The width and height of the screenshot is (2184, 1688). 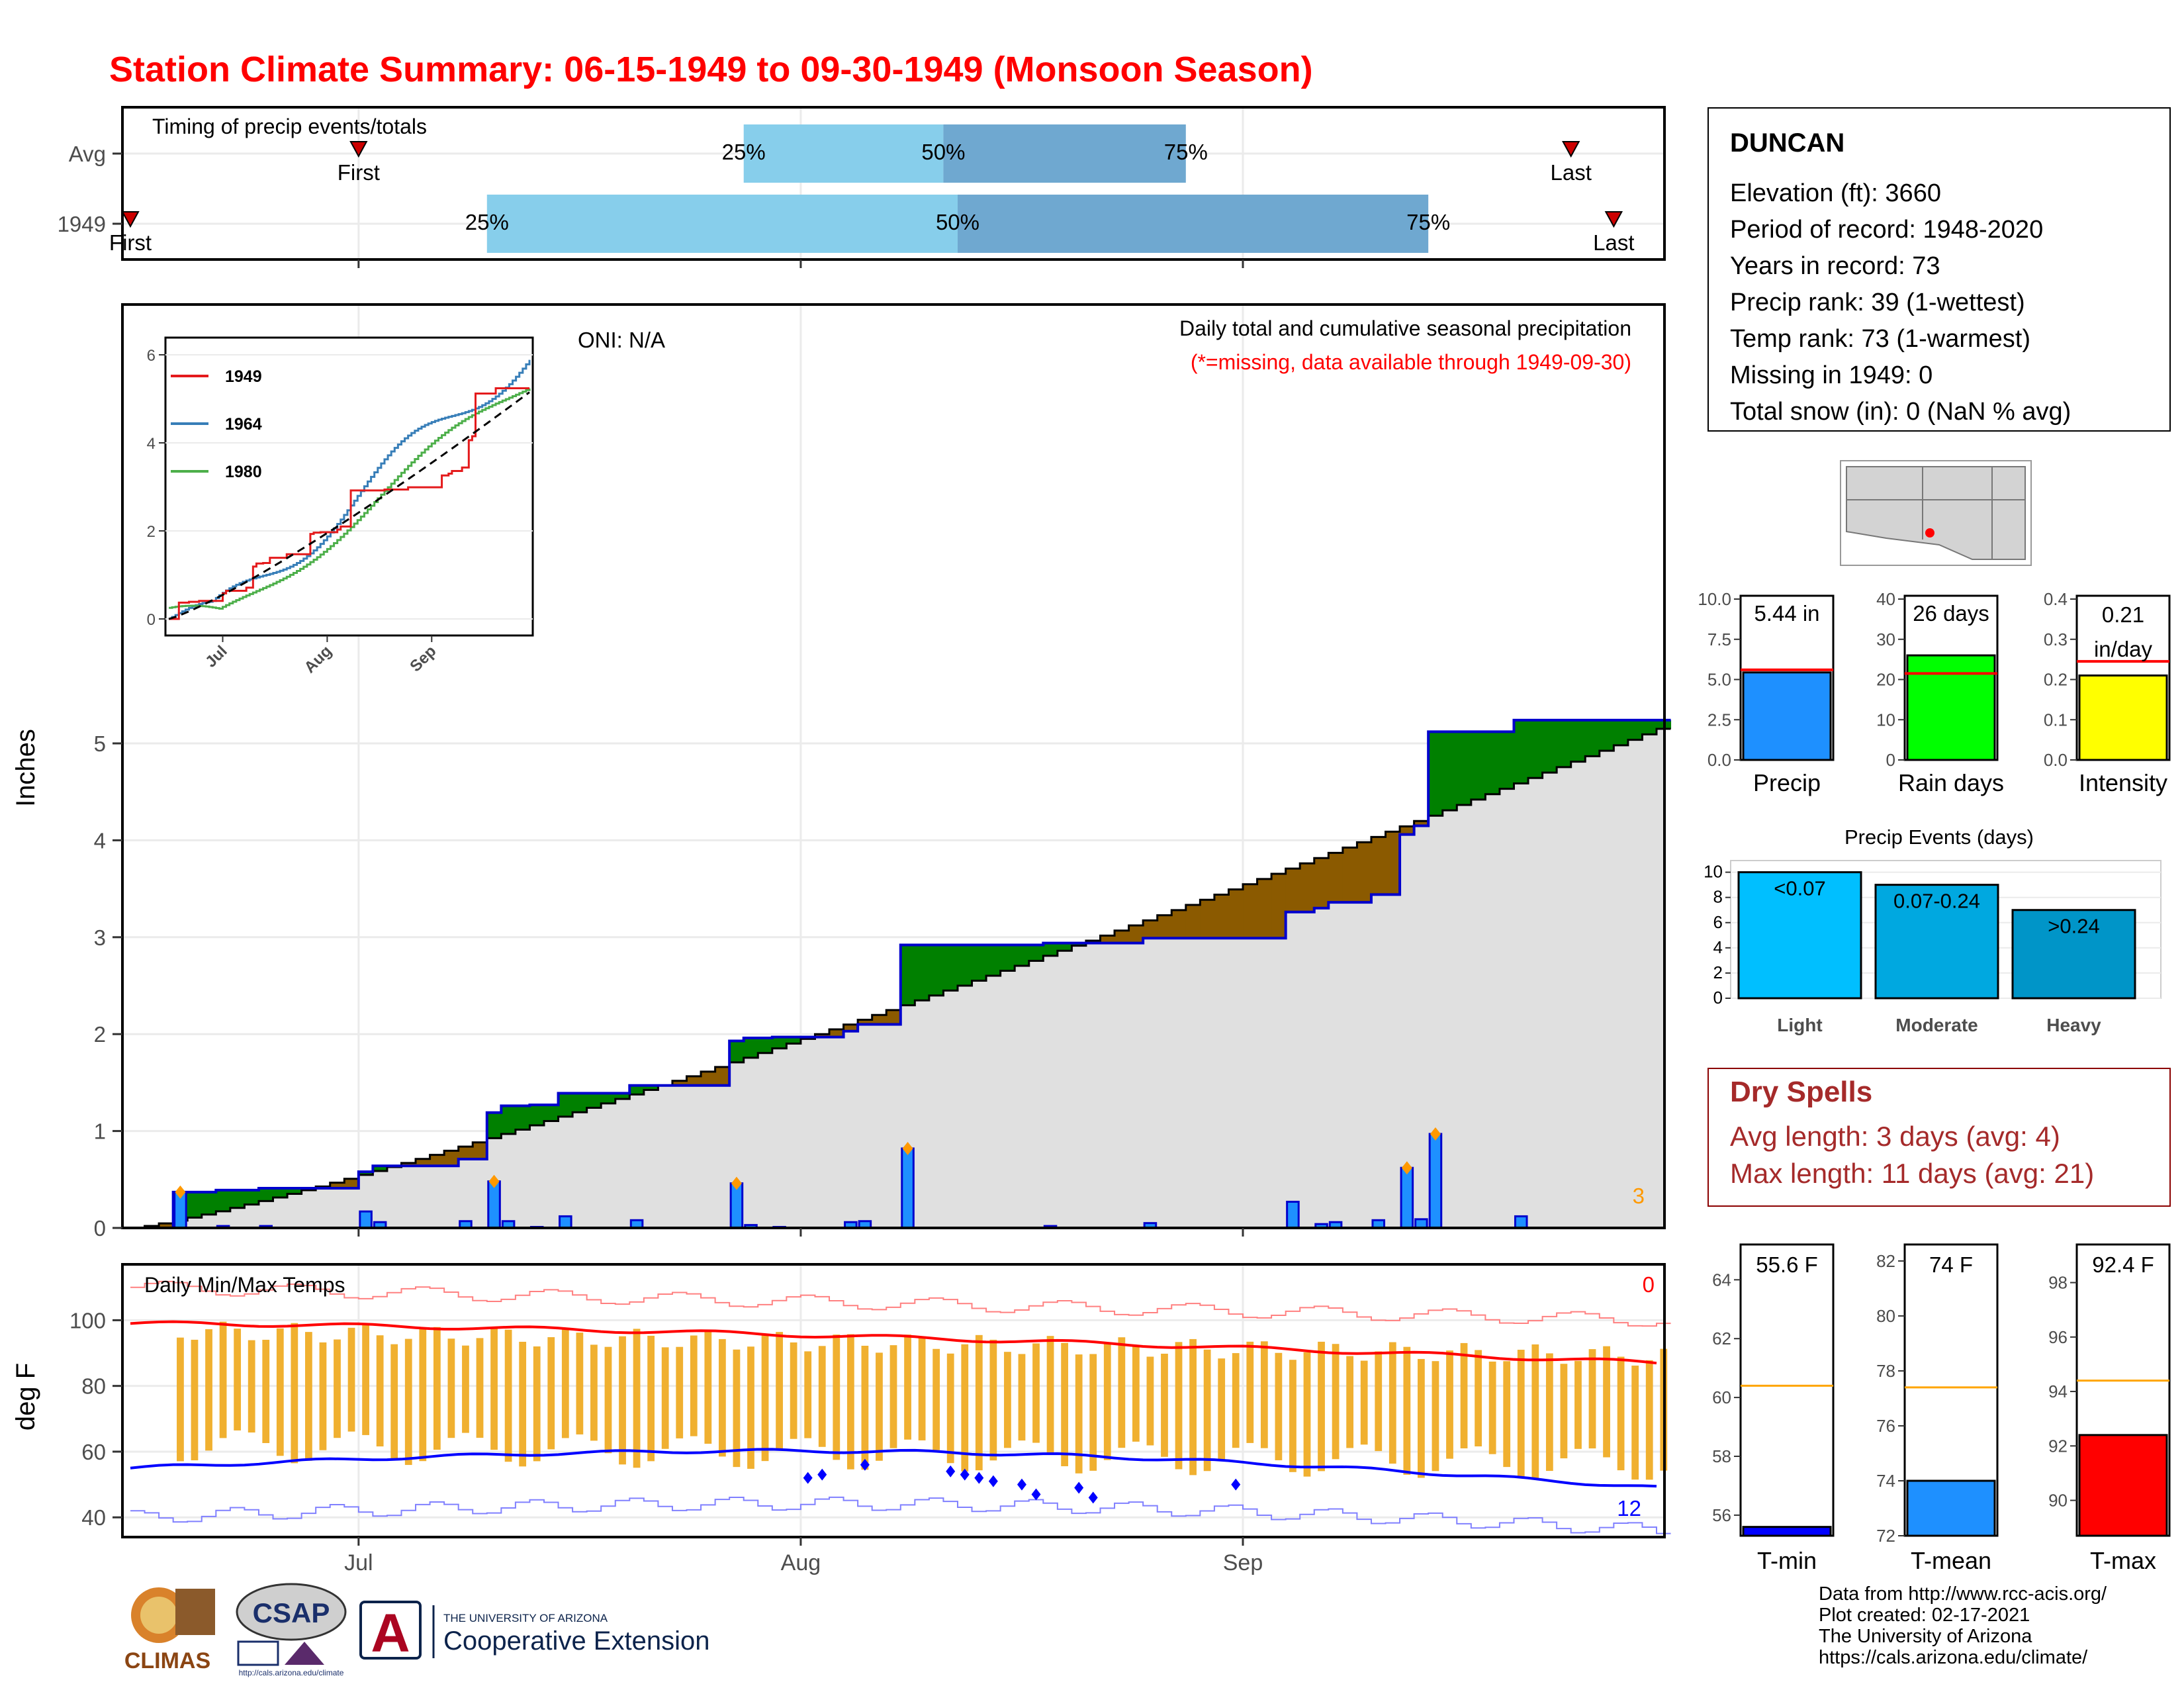 I want to click on event-bar-label: >0.24, so click(x=2073, y=926).